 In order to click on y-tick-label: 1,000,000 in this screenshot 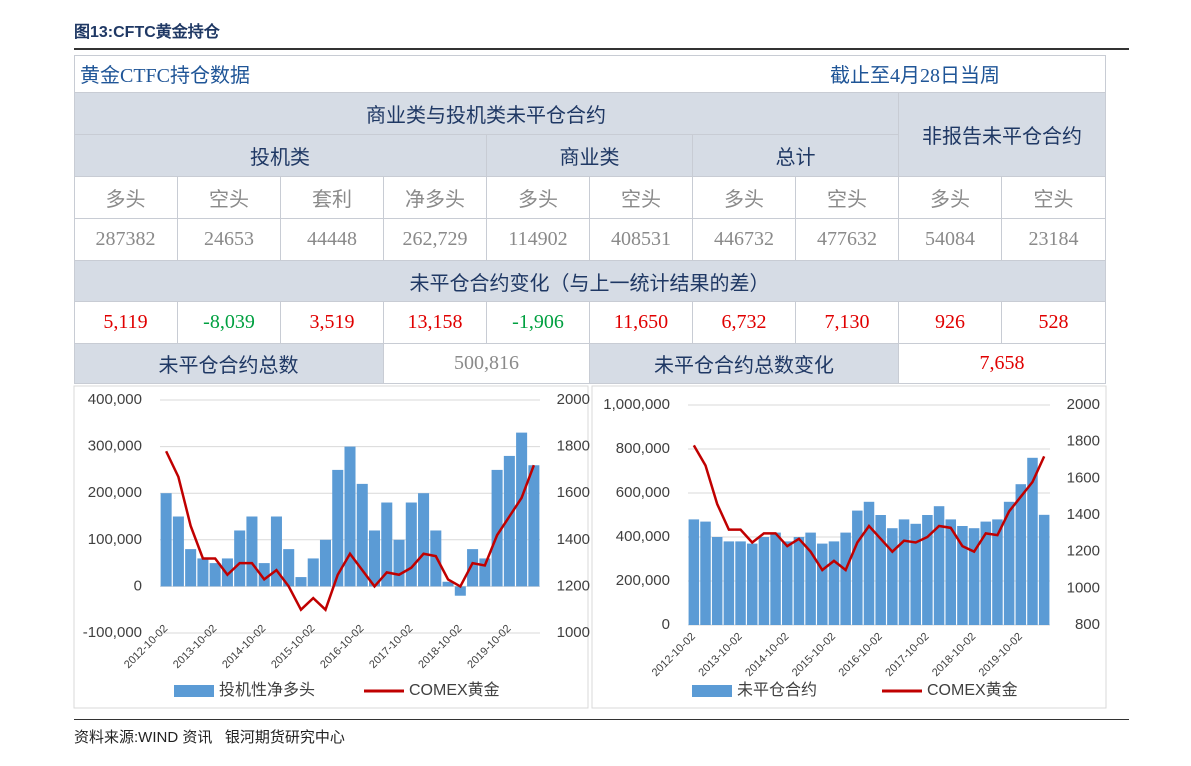, I will do `click(636, 404)`.